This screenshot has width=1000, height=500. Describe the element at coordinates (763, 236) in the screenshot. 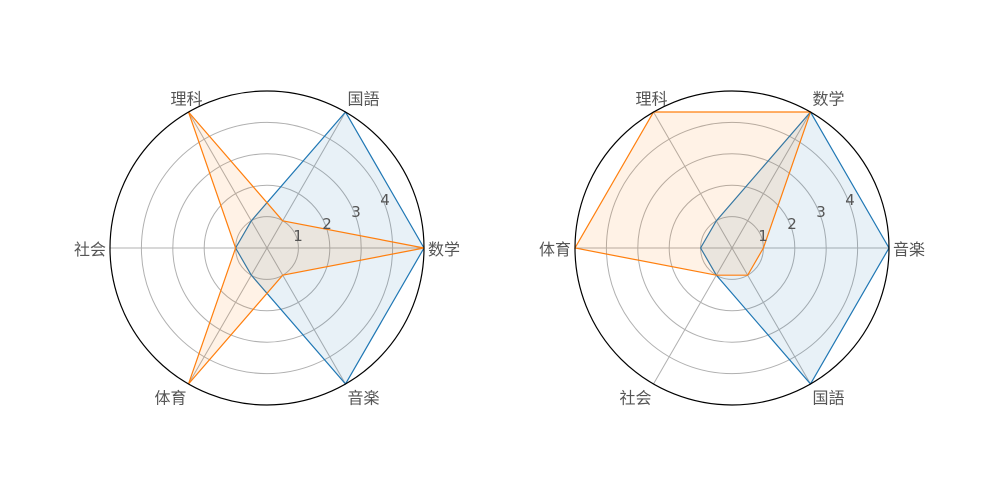

I see `right-tick-label-1: 1` at that location.